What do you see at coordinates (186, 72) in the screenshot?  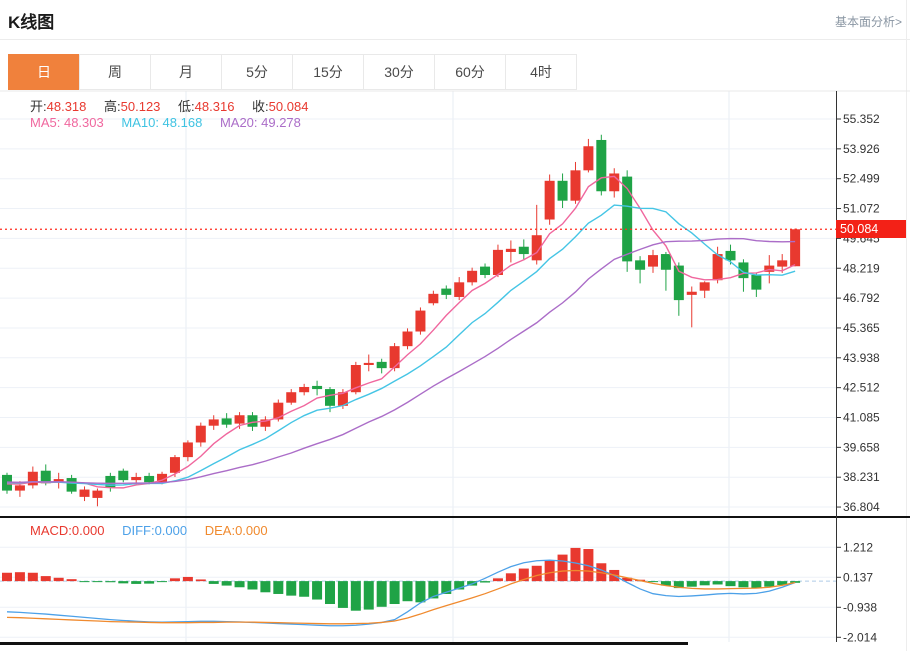 I see `tab-月: 月` at bounding box center [186, 72].